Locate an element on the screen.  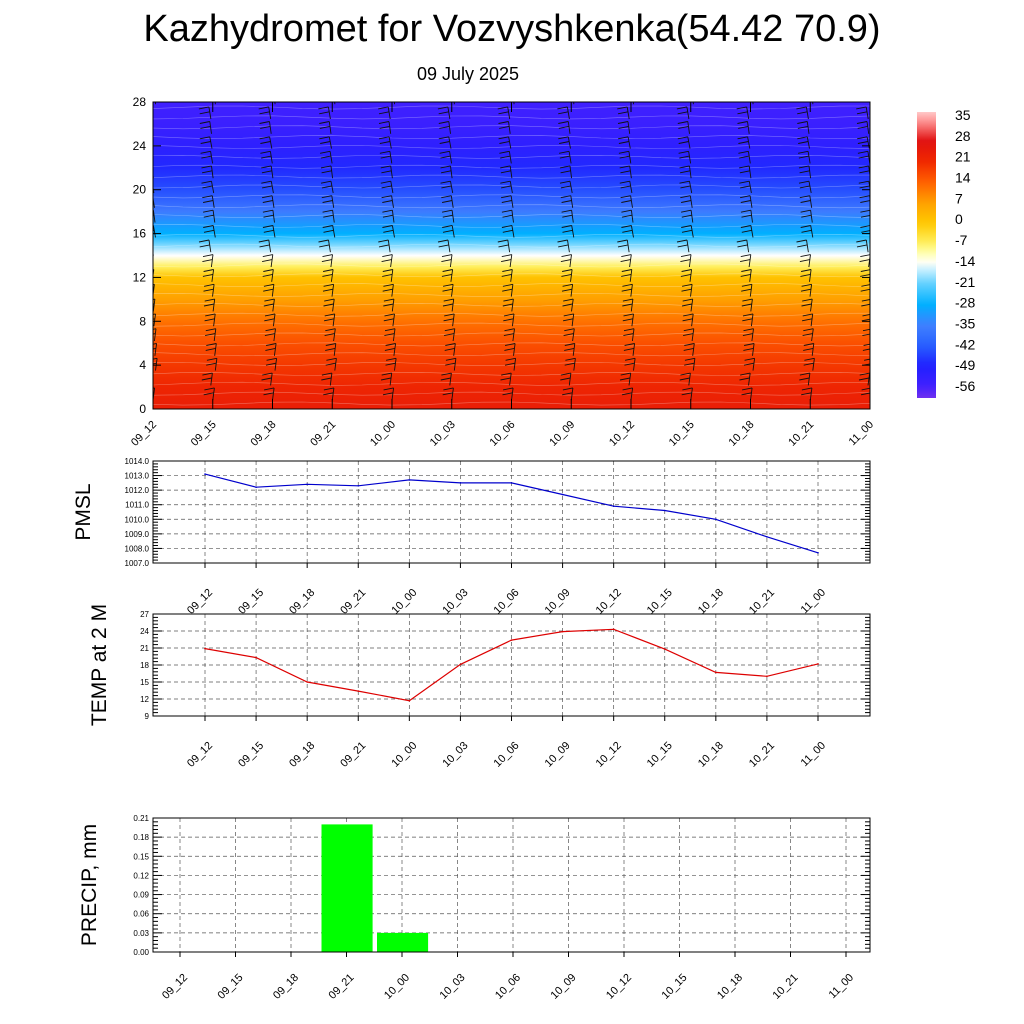
x-tick-label: 09_18 is located at coordinates (264, 434).